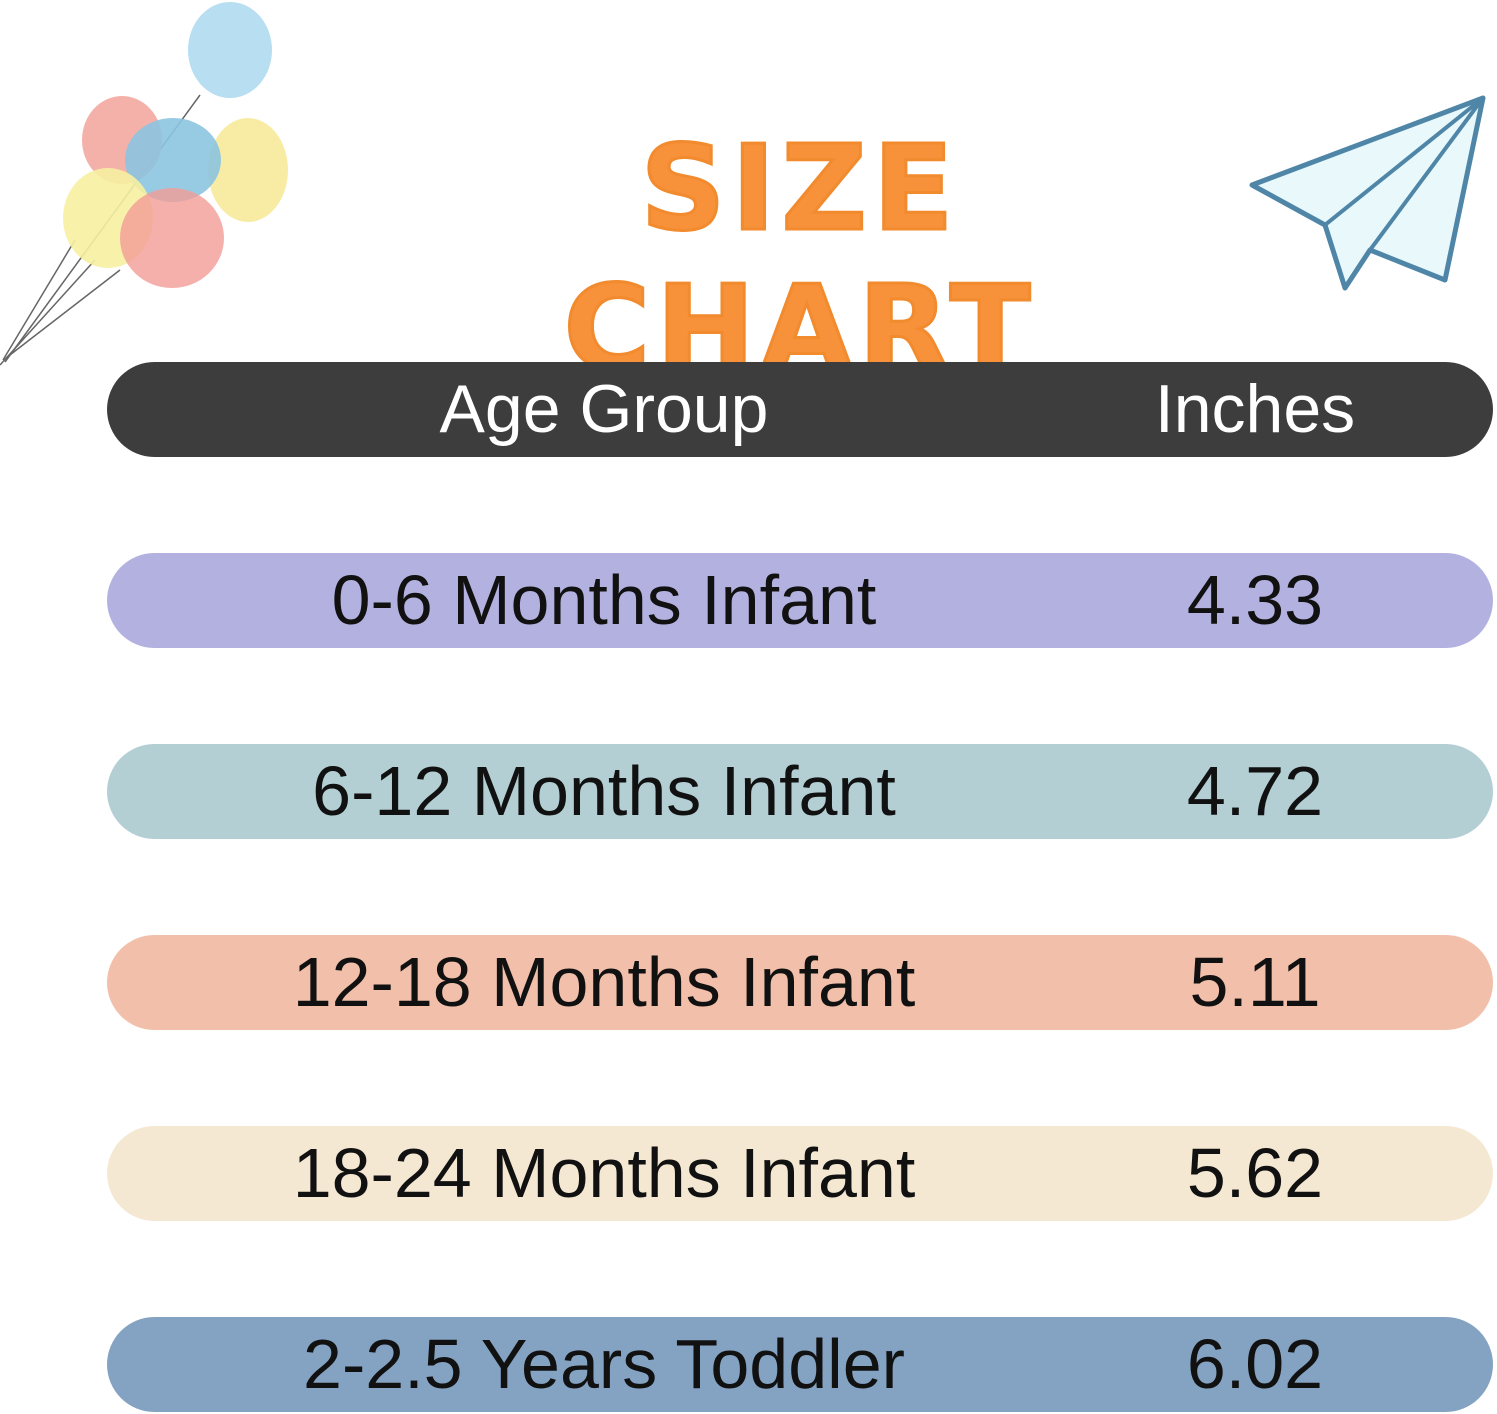 The width and height of the screenshot is (1497, 1414). I want to click on table-row: 18-24 Months Infant 5.62, so click(800, 1173).